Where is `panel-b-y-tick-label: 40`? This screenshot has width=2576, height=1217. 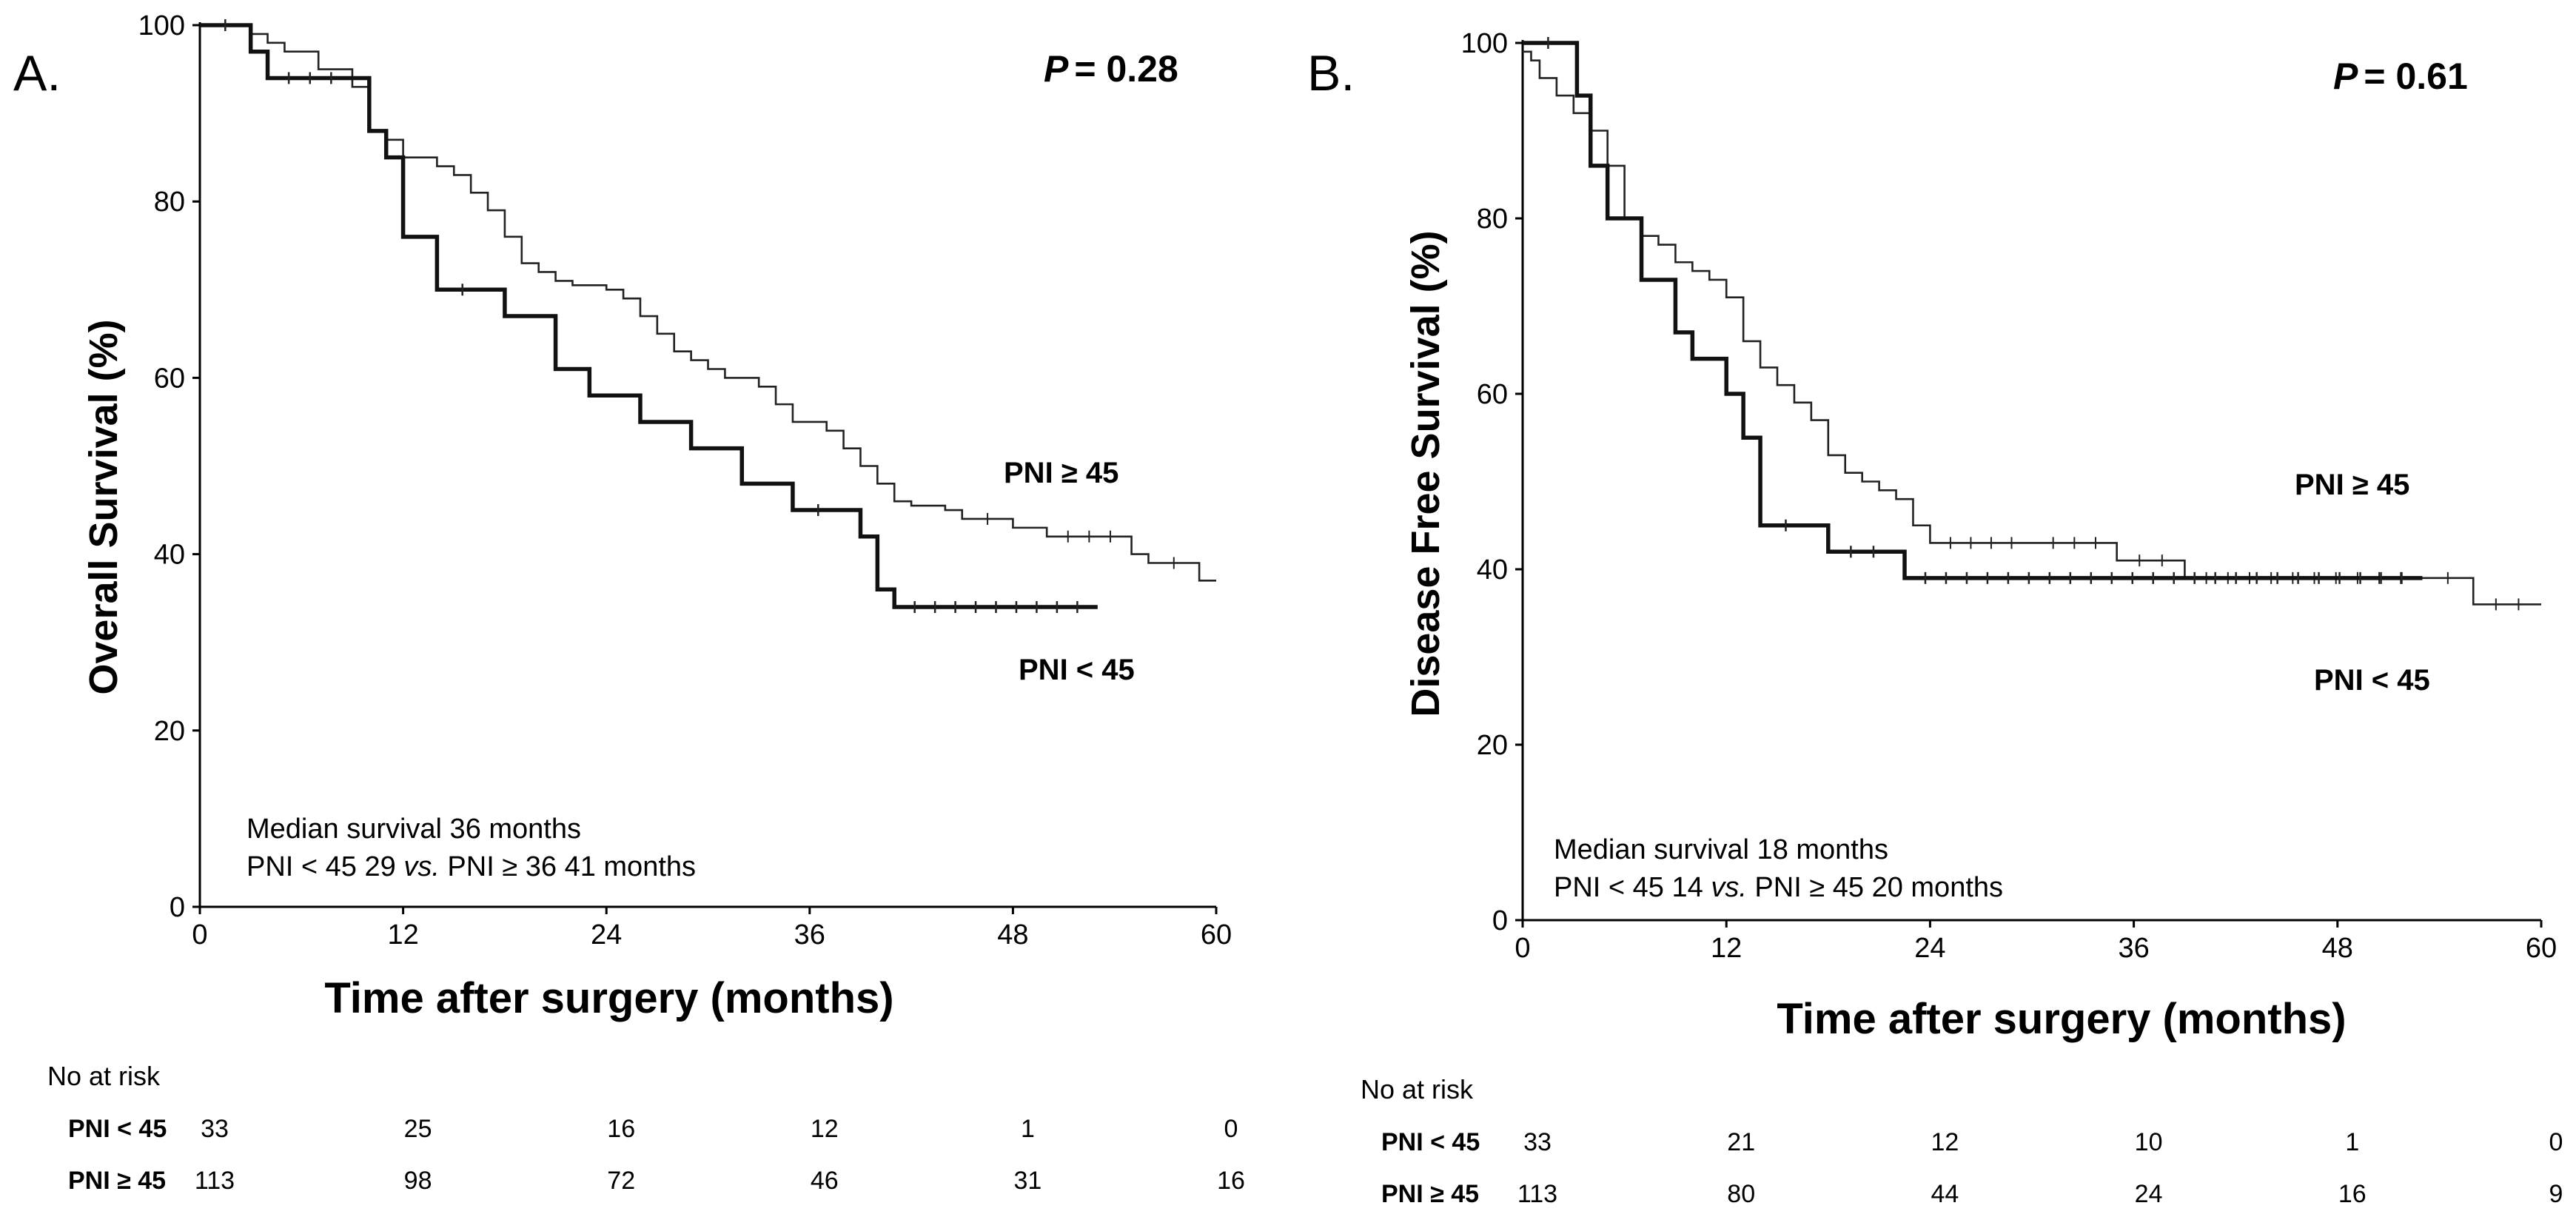 panel-b-y-tick-label: 40 is located at coordinates (1492, 570).